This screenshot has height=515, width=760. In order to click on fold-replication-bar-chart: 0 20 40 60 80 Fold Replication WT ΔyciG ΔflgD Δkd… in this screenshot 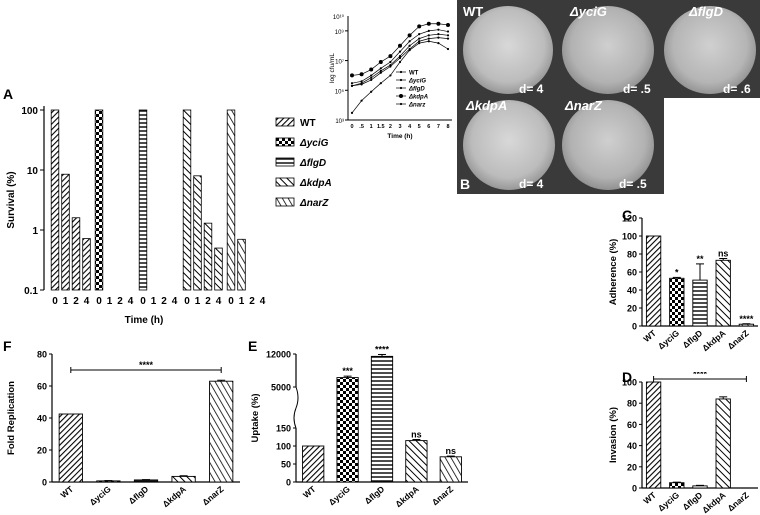, I will do `click(123, 429)`.